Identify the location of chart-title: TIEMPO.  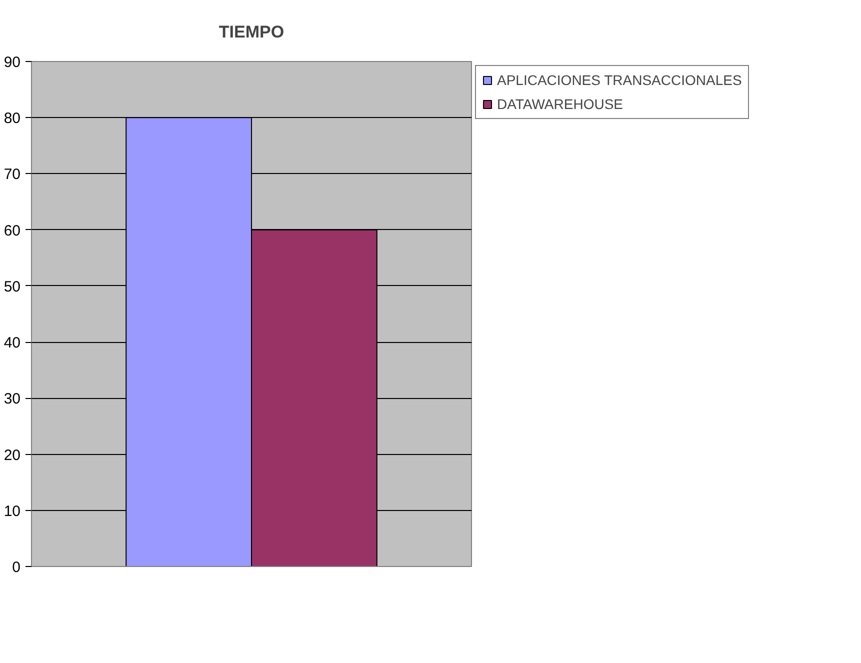
(251, 32).